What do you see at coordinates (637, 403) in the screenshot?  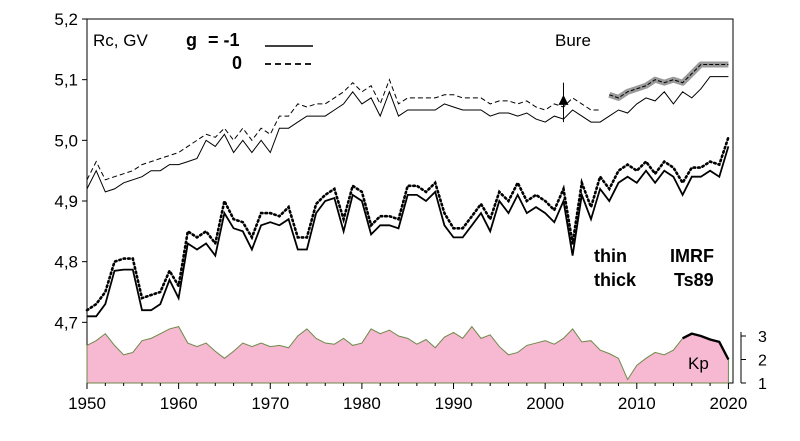 I see `x-tick-label: 2010` at bounding box center [637, 403].